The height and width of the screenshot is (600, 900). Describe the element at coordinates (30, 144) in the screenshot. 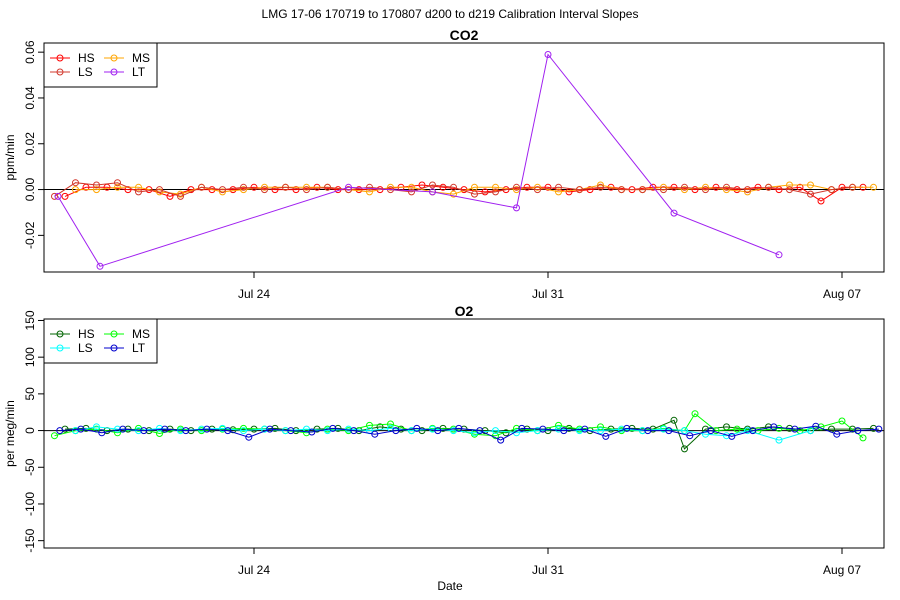

I see `co2-y-tick-label: 0.02` at that location.